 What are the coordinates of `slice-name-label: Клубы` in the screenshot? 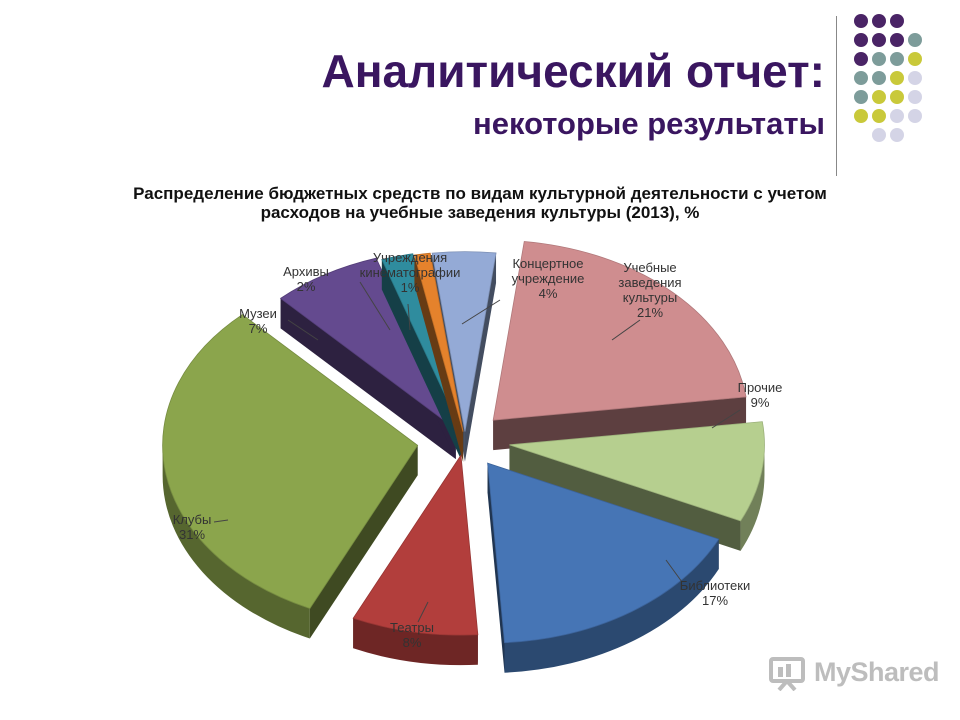 It's located at (192, 519).